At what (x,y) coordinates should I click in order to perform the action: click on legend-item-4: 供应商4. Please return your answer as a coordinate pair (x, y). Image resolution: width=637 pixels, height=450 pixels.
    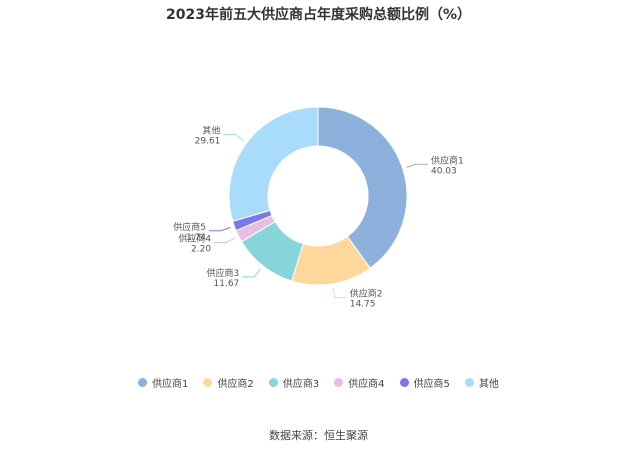
    Looking at the image, I should click on (359, 382).